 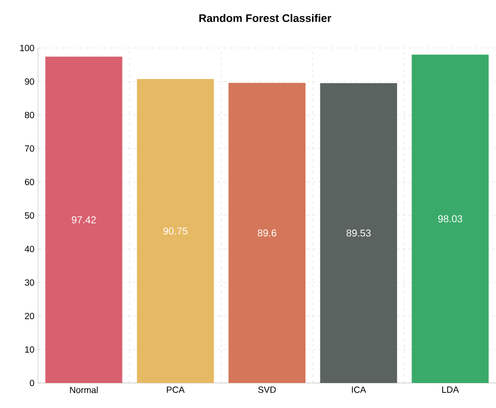 I want to click on y-tick-label: 30, so click(x=29, y=282).